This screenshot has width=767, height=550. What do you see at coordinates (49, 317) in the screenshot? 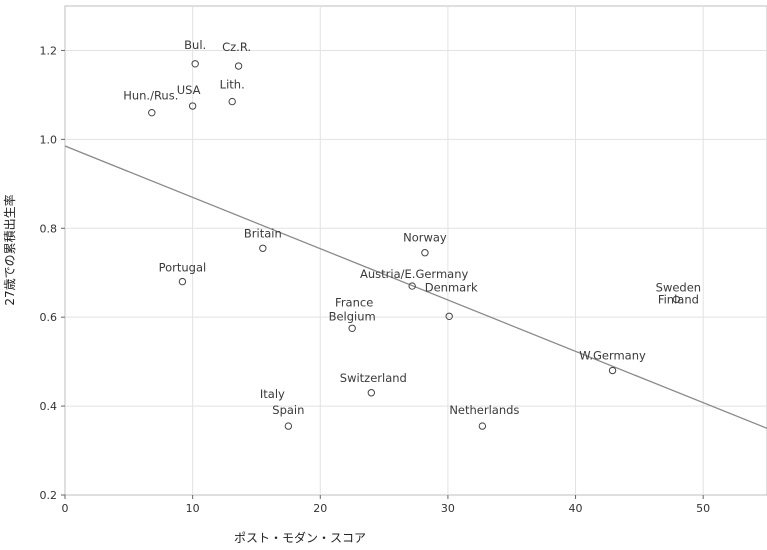
I see `y-tick-label: 0.6` at bounding box center [49, 317].